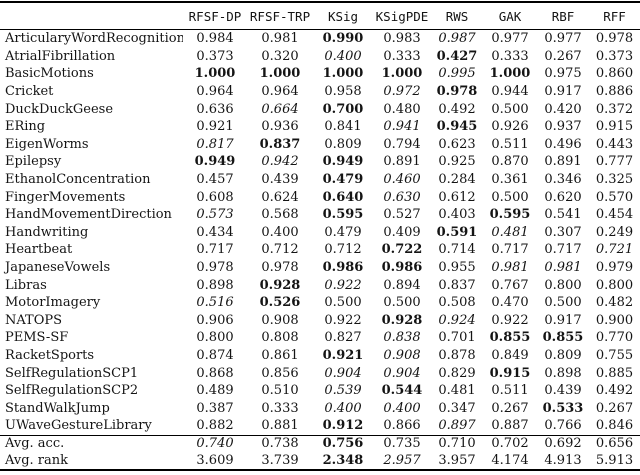 The height and width of the screenshot is (475, 640). What do you see at coordinates (510, 127) in the screenshot?
I see `value-cell: 0.926` at bounding box center [510, 127].